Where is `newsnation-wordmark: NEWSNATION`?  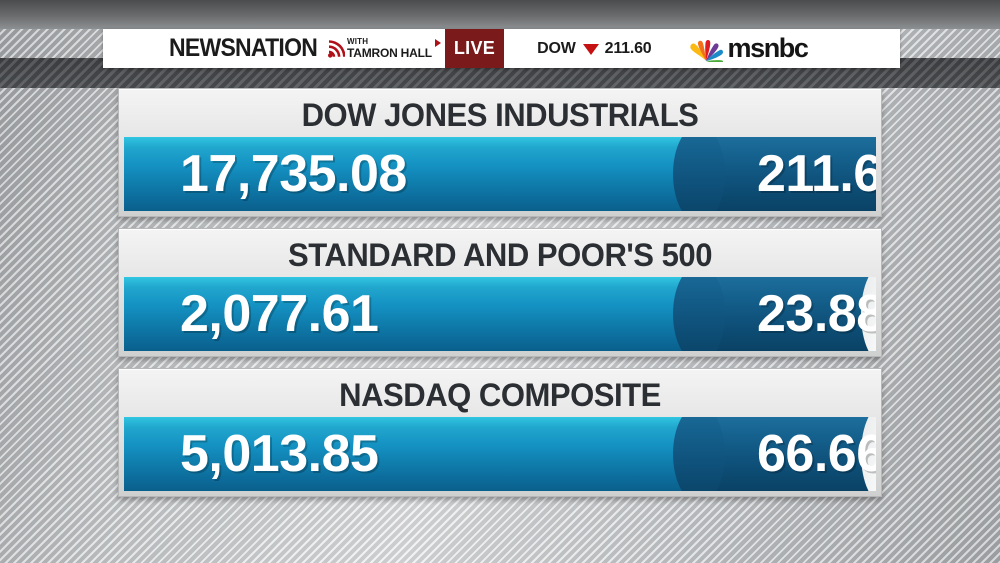 newsnation-wordmark: NEWSNATION is located at coordinates (243, 48).